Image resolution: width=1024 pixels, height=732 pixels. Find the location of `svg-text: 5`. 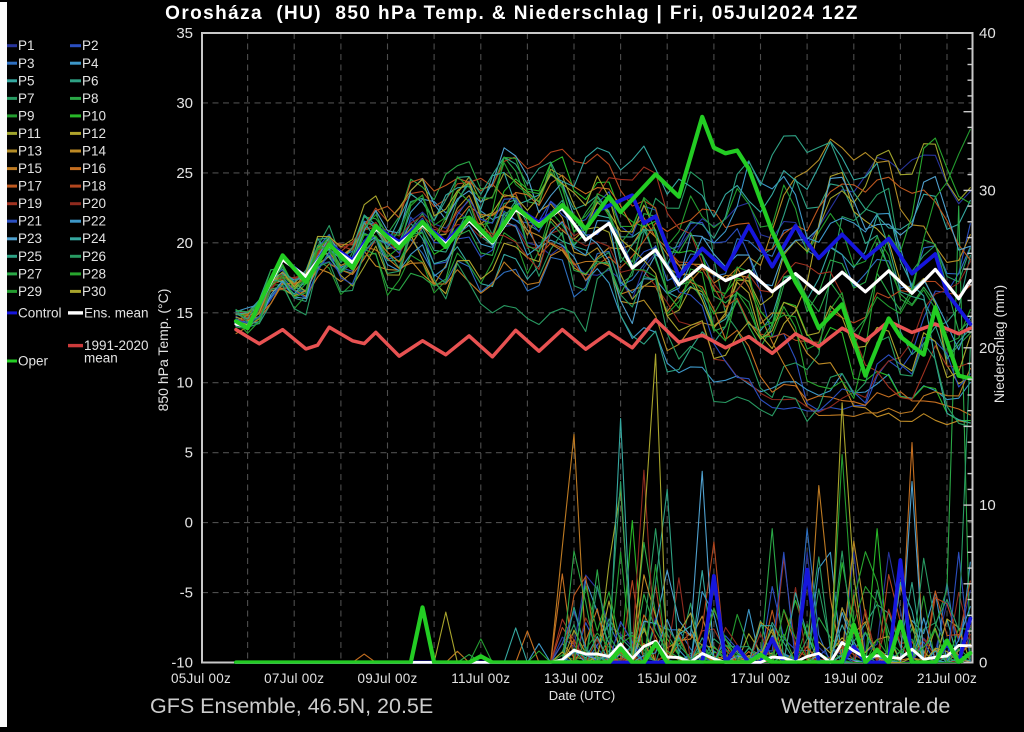

svg-text: 5 is located at coordinates (189, 453).